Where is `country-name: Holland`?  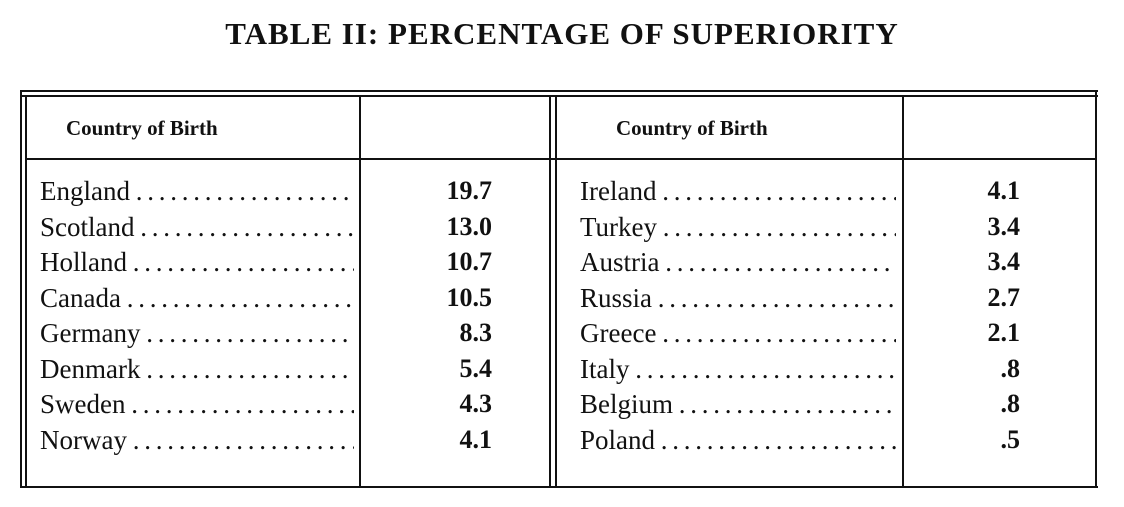 country-name: Holland is located at coordinates (197, 262).